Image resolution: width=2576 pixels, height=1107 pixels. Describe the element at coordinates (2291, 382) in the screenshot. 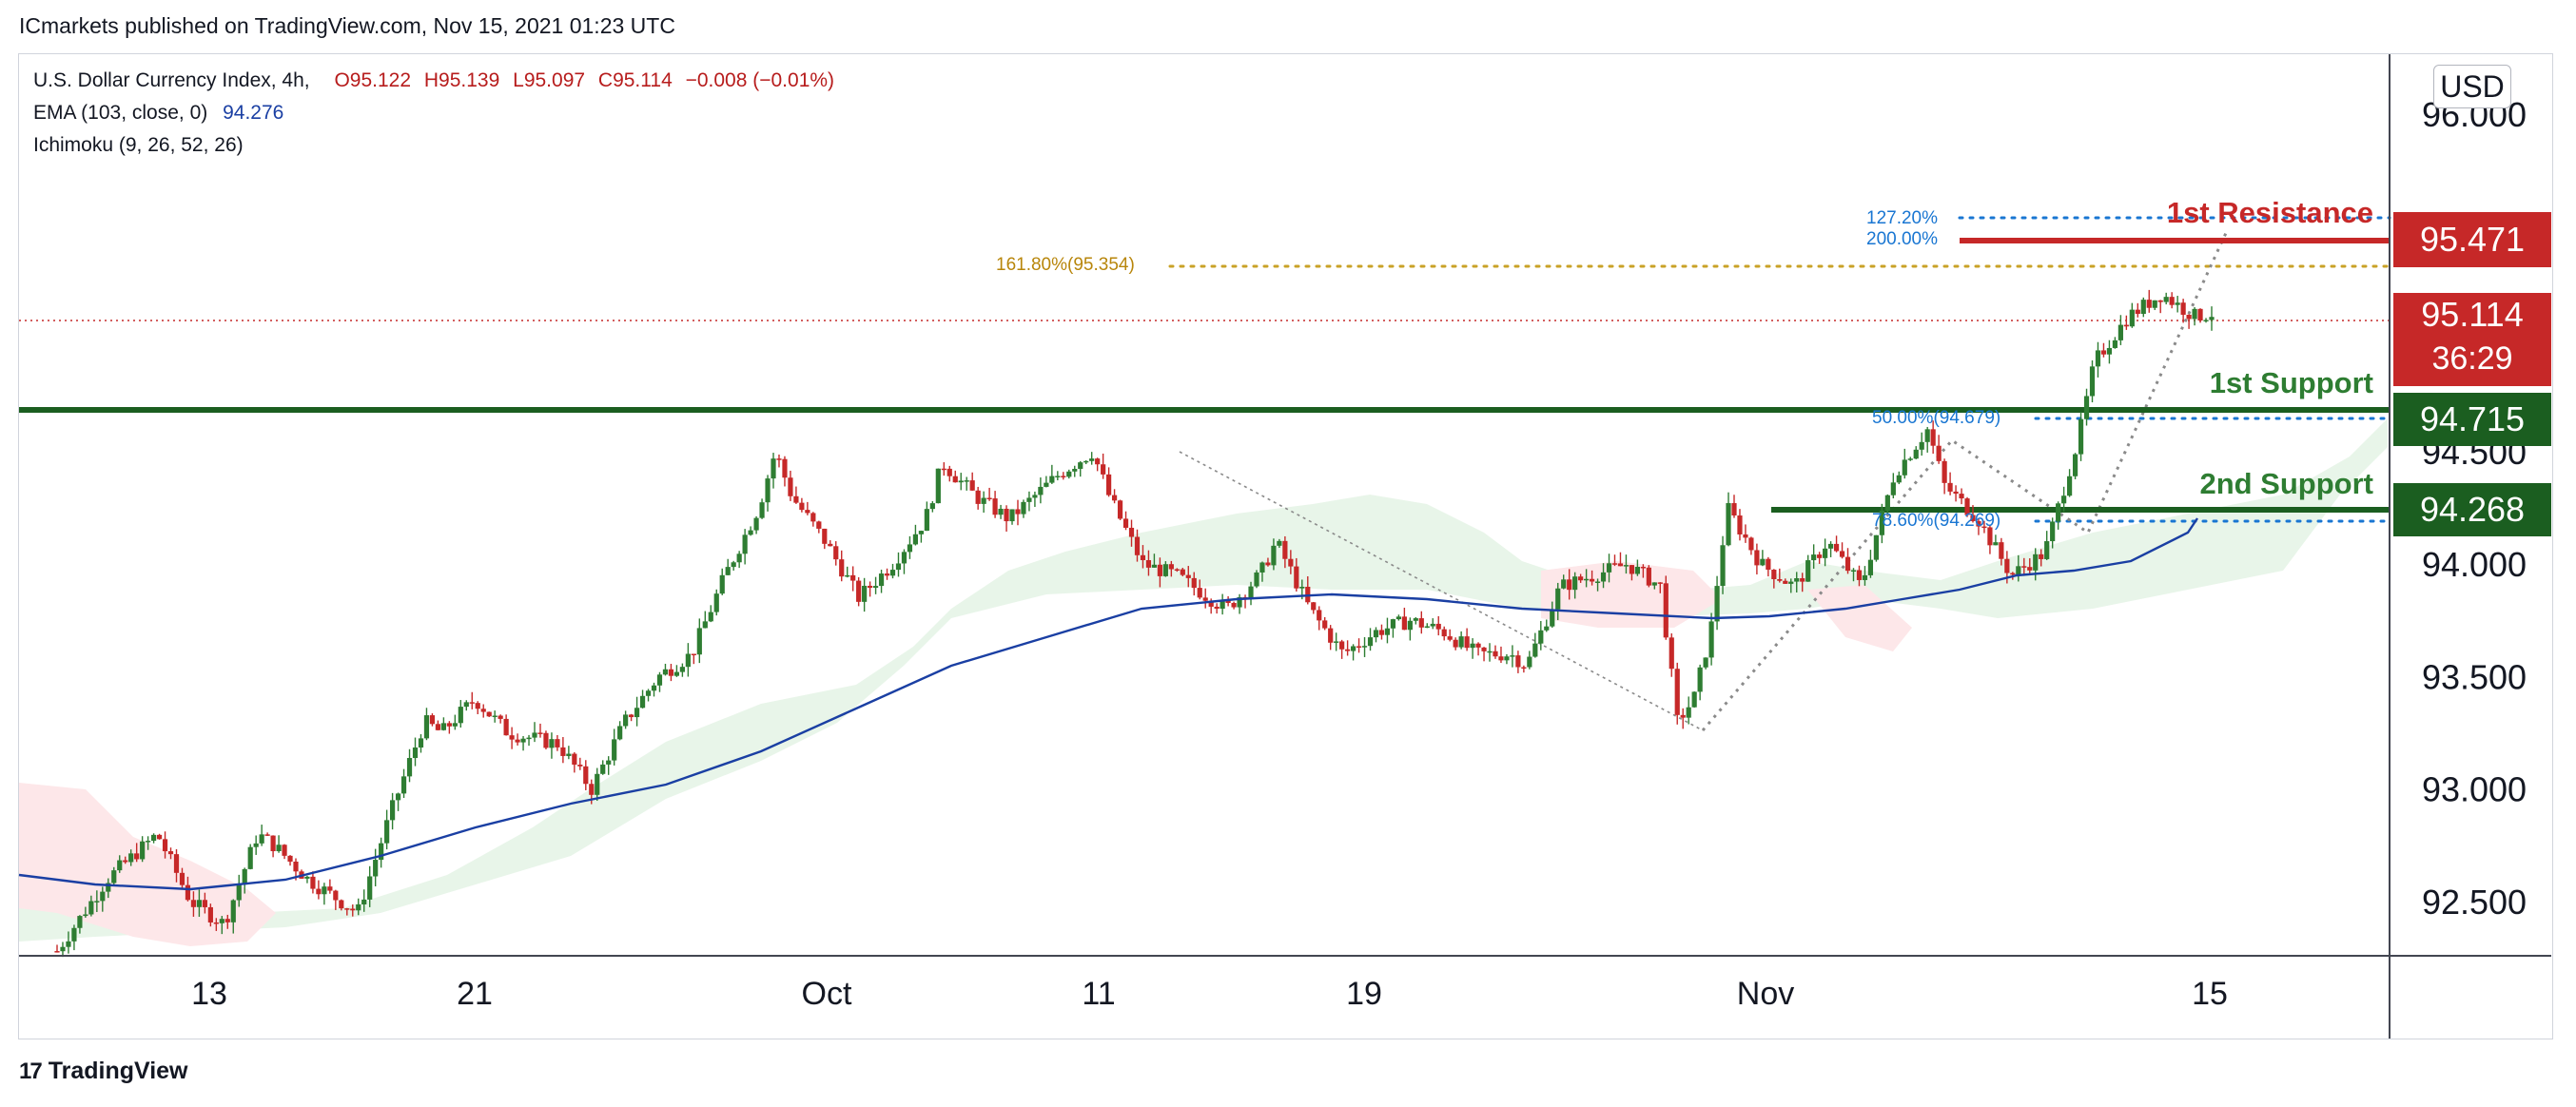

I see `support1-label: 1st Support` at that location.